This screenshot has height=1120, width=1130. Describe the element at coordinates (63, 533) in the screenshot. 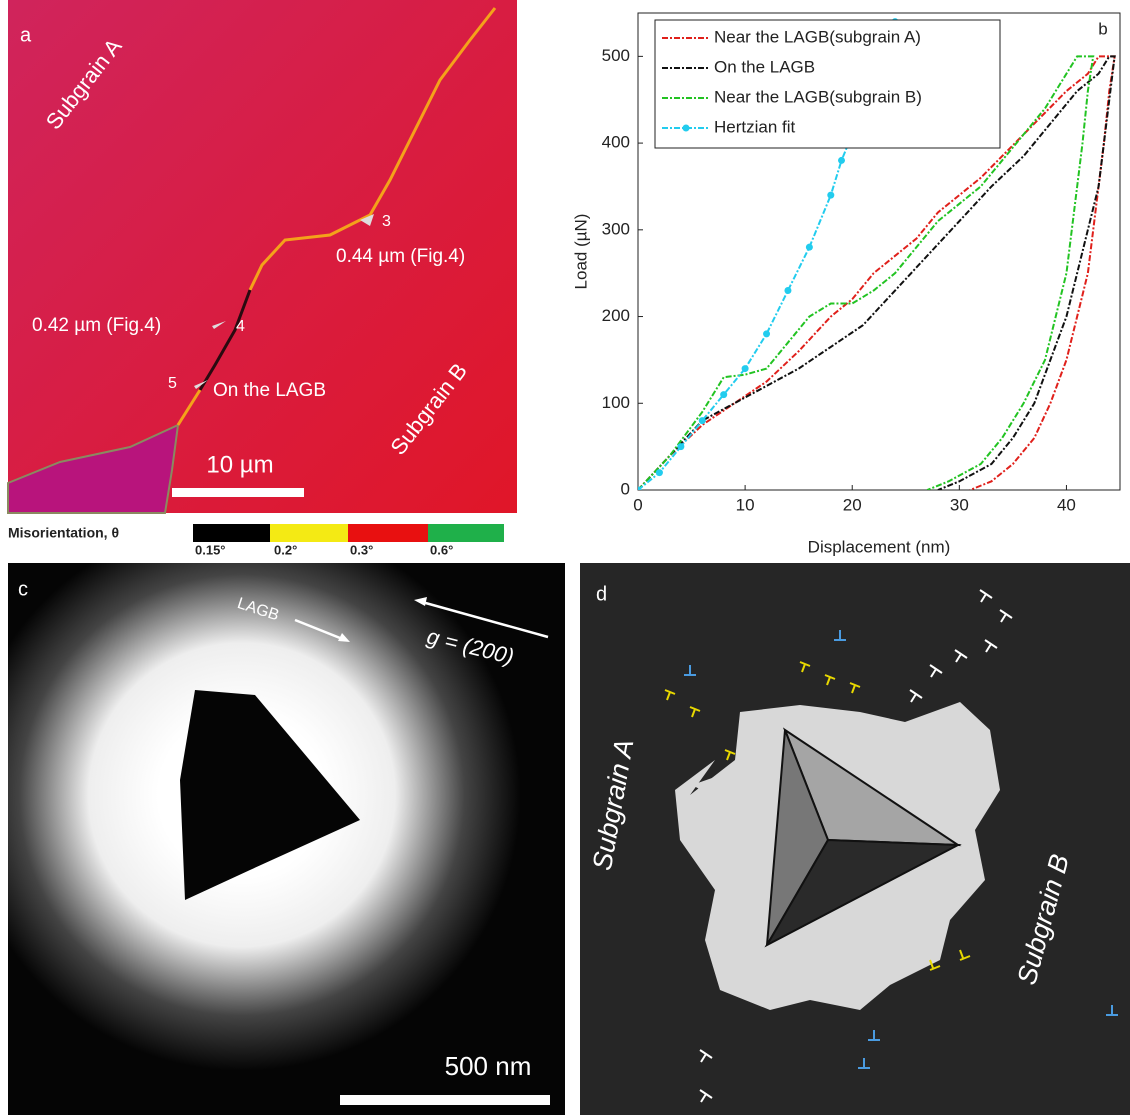

I see `colorbar-title: Misorientation, θ` at that location.